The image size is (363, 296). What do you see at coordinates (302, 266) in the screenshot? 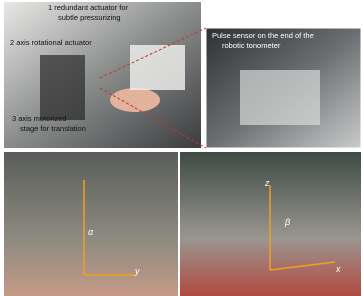
I see `axis-arrow` at bounding box center [302, 266].